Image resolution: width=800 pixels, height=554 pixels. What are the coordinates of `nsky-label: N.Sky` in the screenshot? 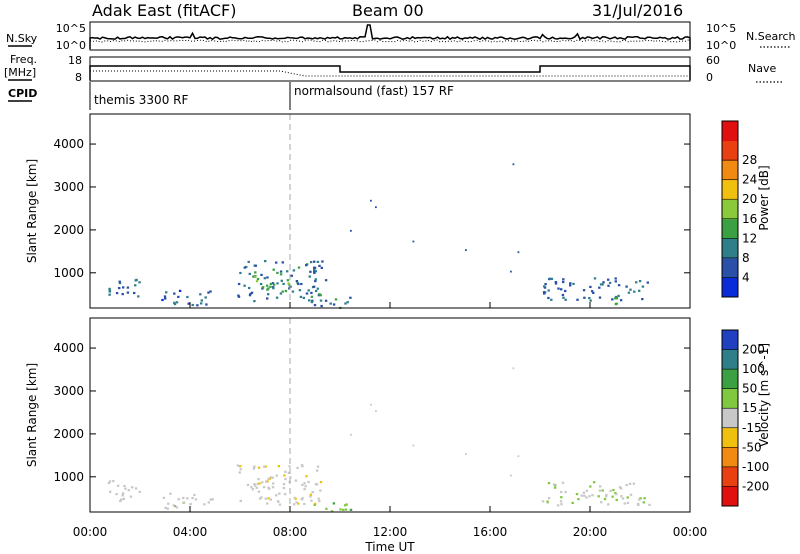 It's located at (22, 38).